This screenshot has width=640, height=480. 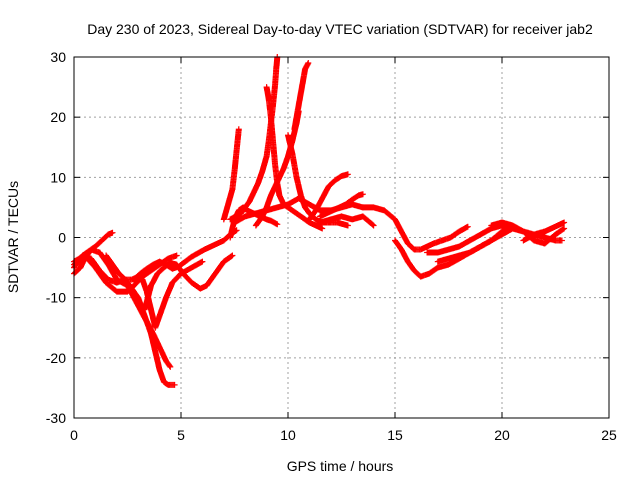 I want to click on y-tick-label: -30, so click(x=56, y=418).